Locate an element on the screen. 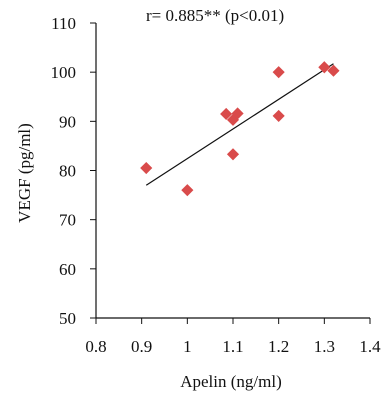 The width and height of the screenshot is (383, 400). correlation-annotation: r= 0.885** (p<0.01) is located at coordinates (215, 15).